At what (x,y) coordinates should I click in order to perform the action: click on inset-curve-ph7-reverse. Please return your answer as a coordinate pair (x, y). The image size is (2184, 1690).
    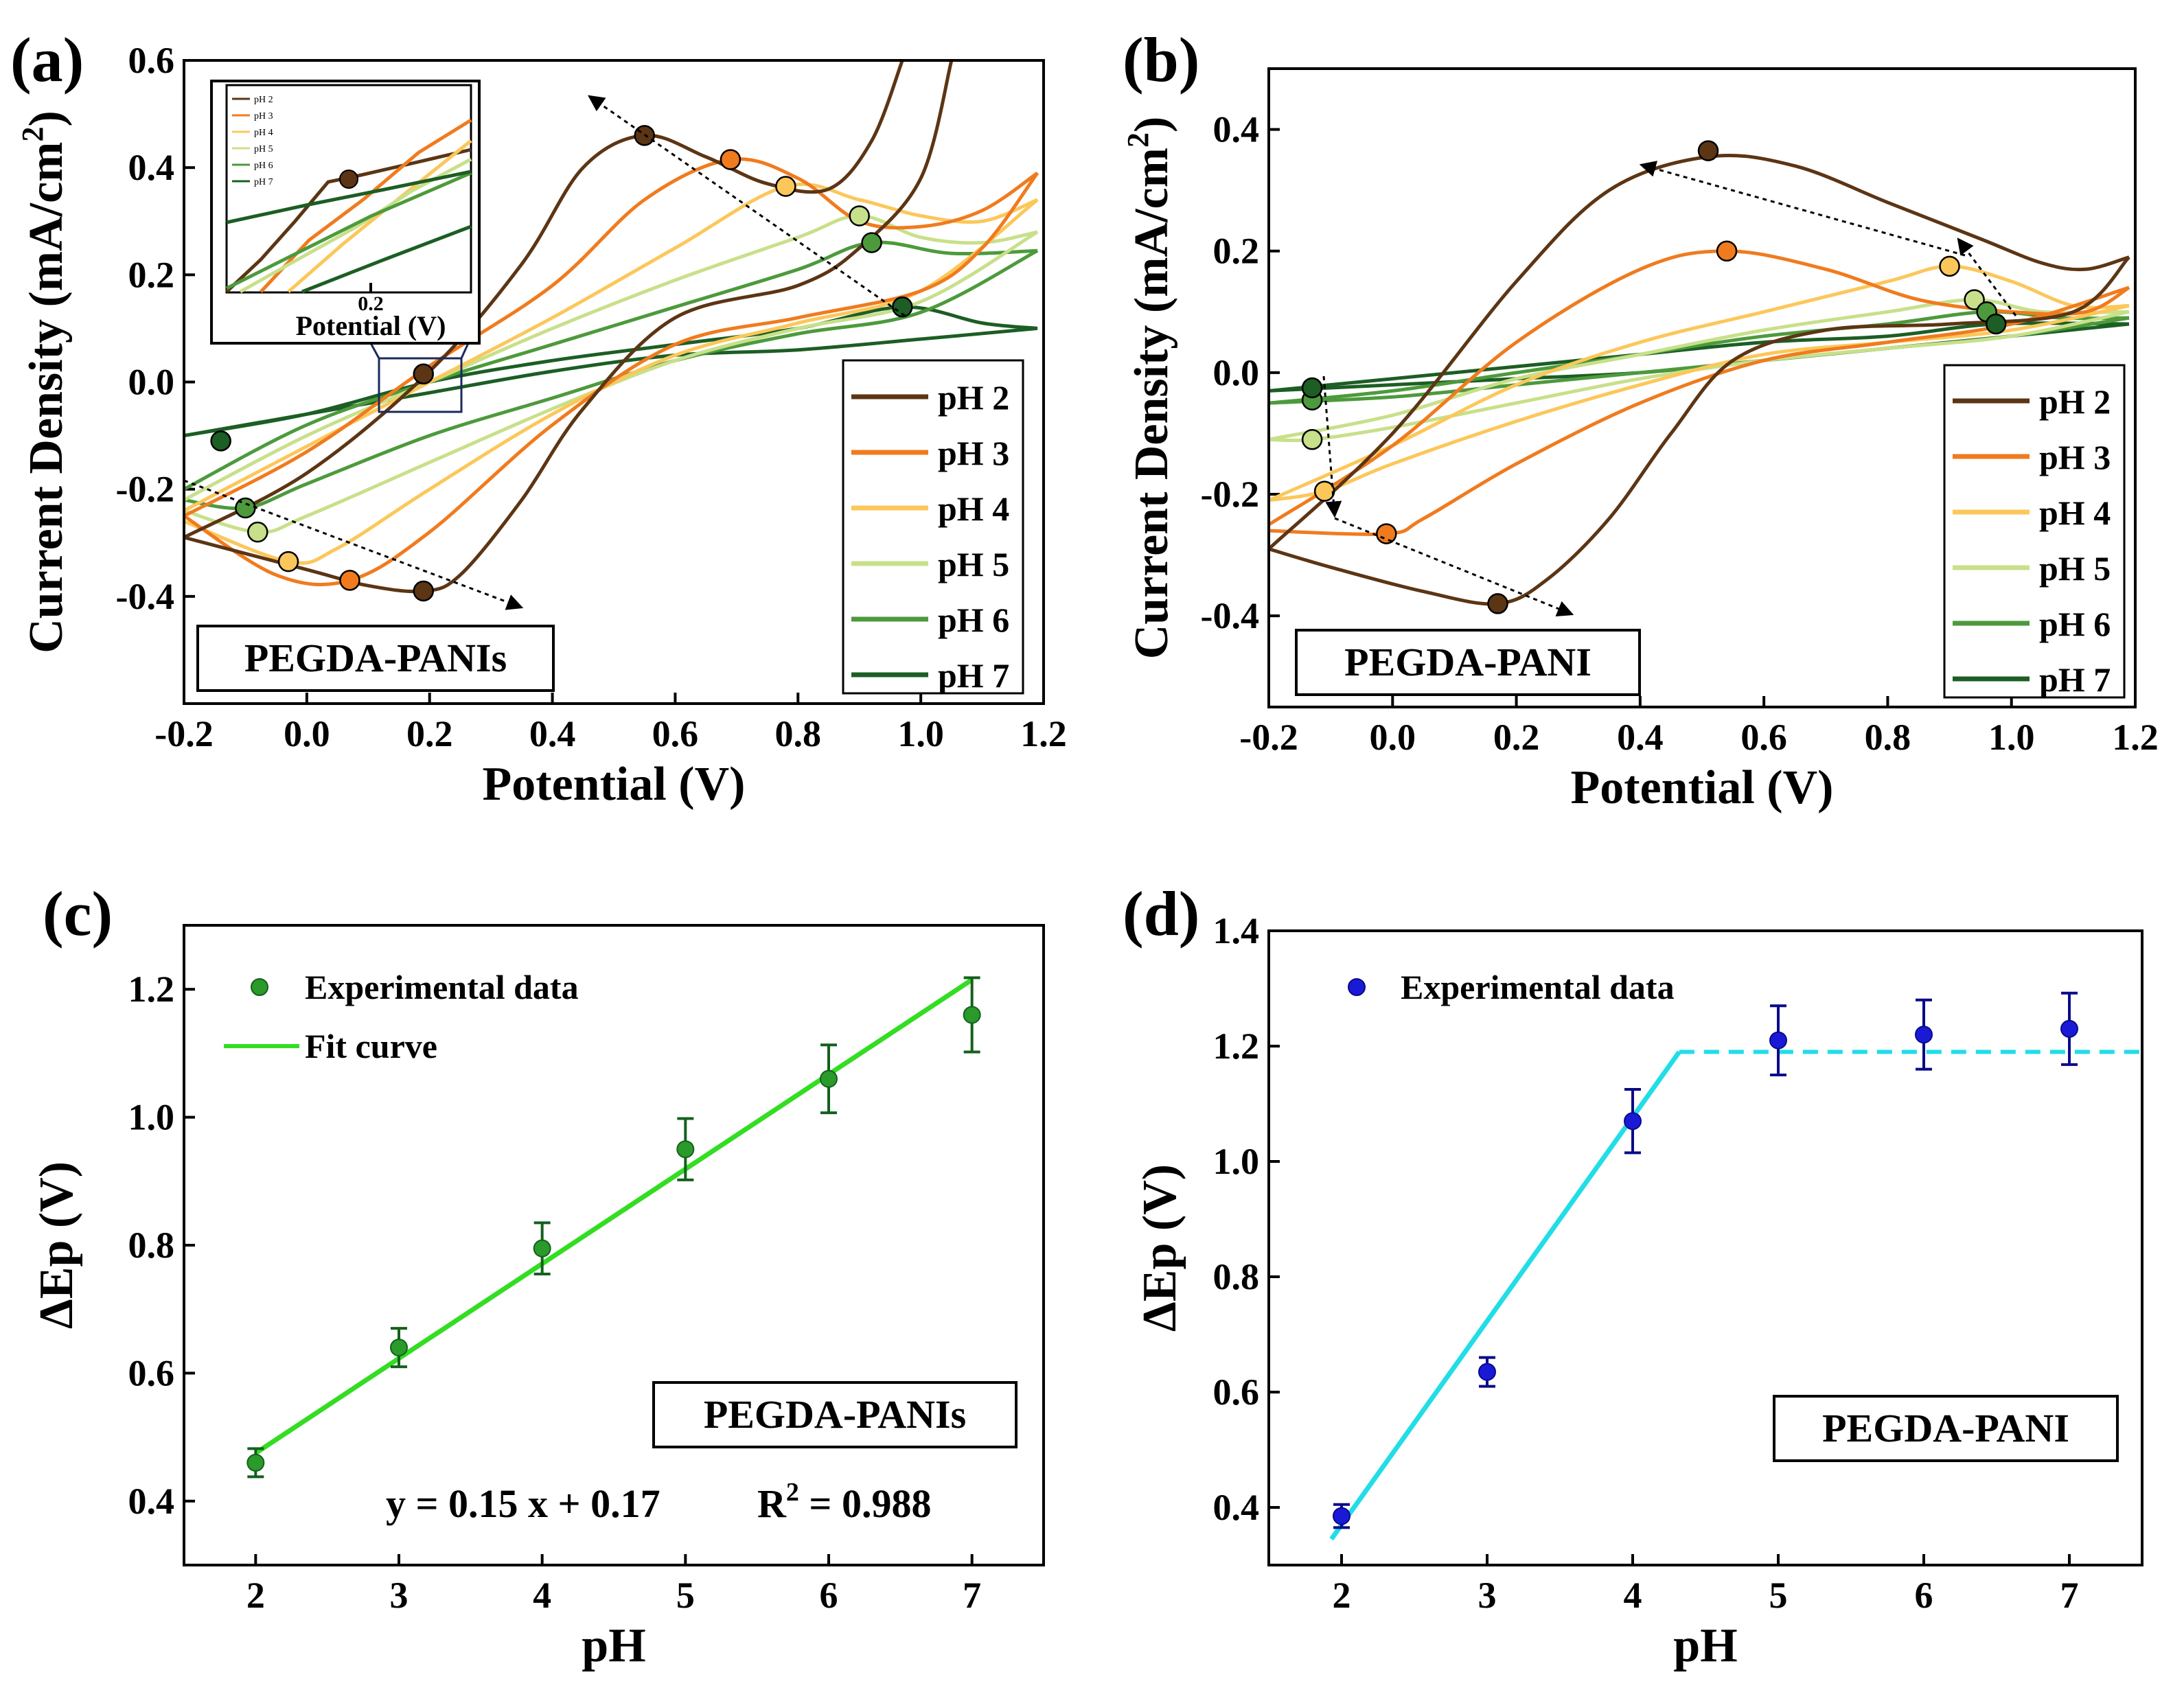
    Looking at the image, I should click on (386, 259).